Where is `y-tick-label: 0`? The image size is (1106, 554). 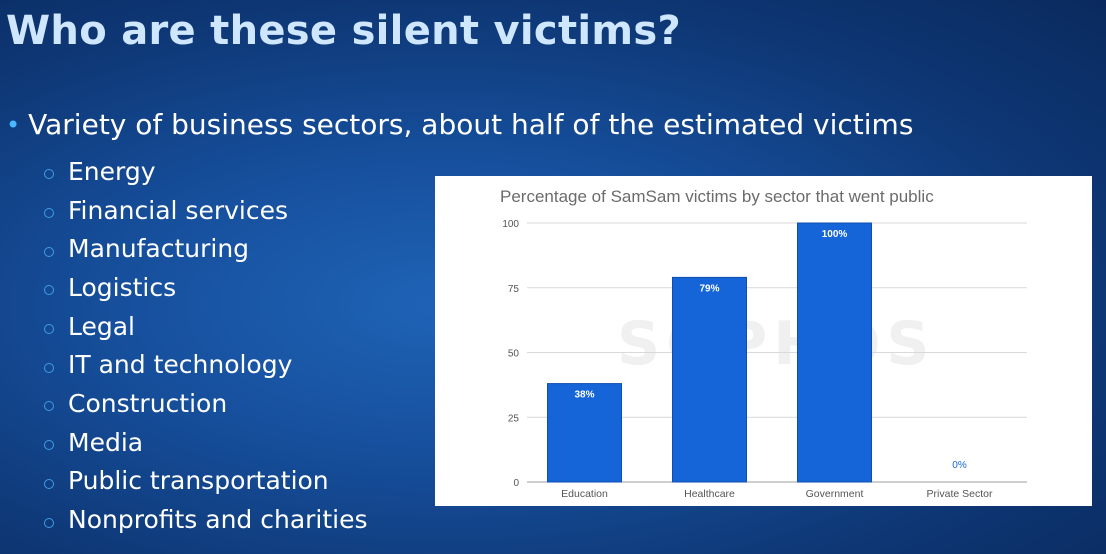 y-tick-label: 0 is located at coordinates (516, 483).